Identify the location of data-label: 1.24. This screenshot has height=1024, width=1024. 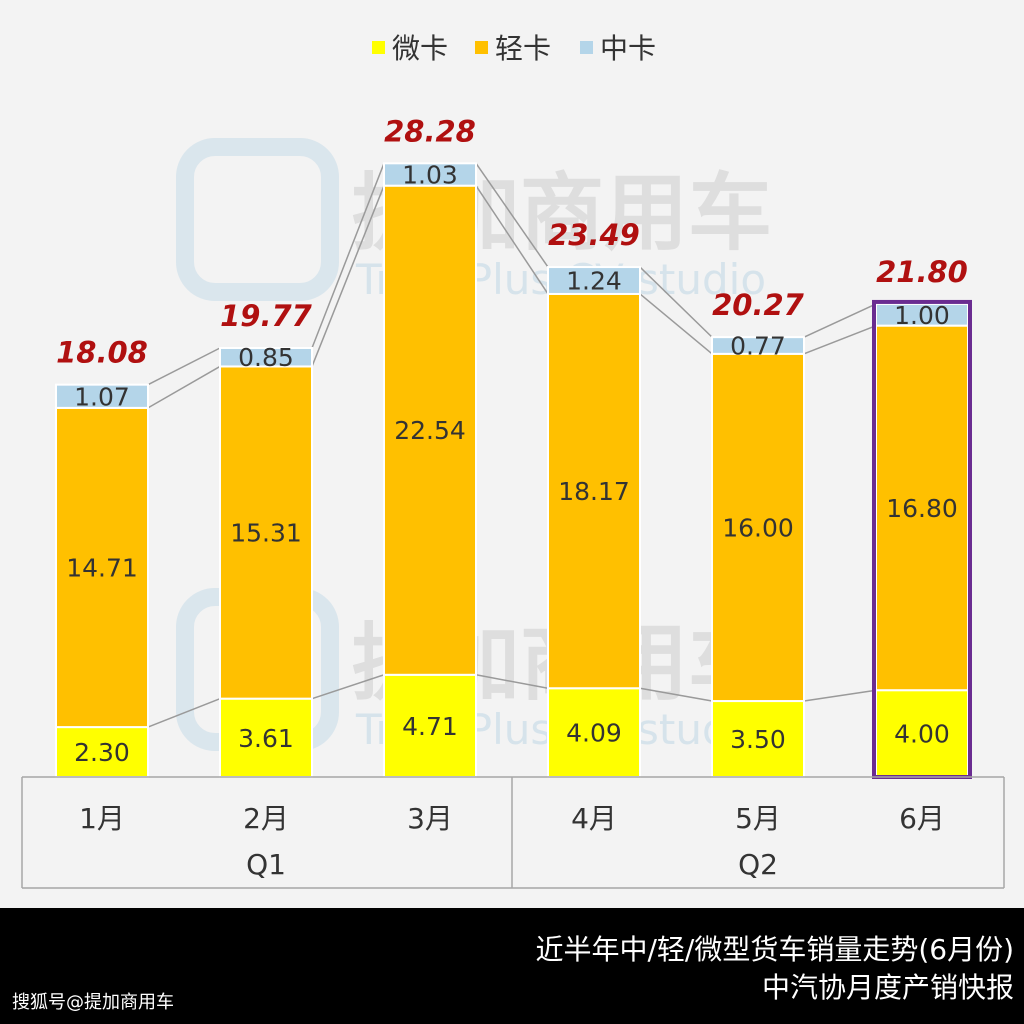
(594, 281).